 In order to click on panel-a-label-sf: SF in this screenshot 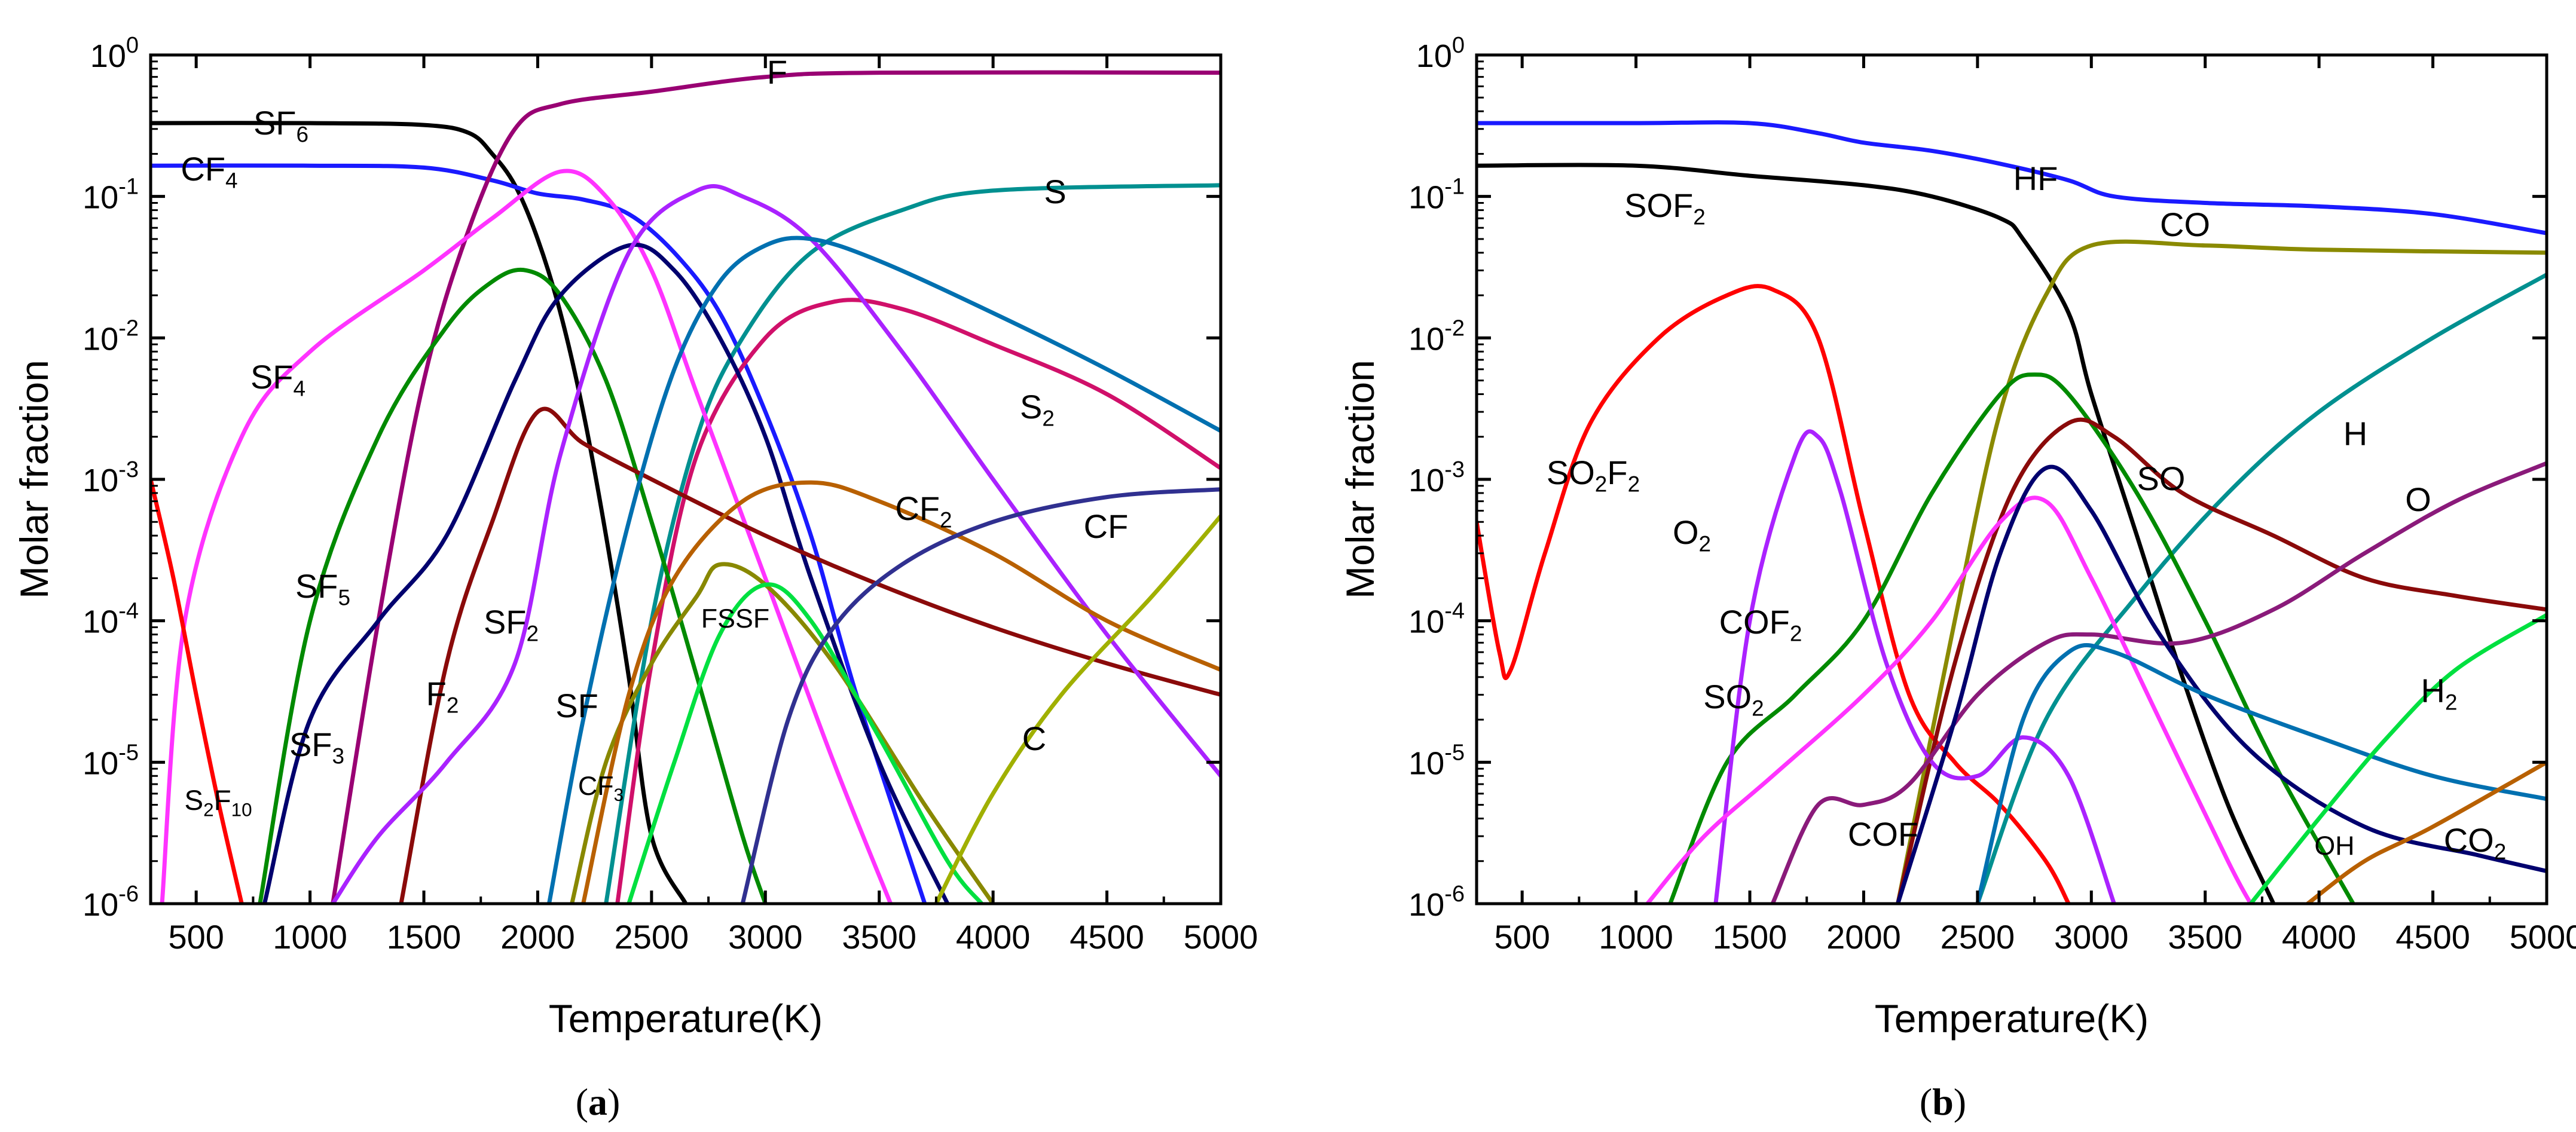, I will do `click(576, 705)`.